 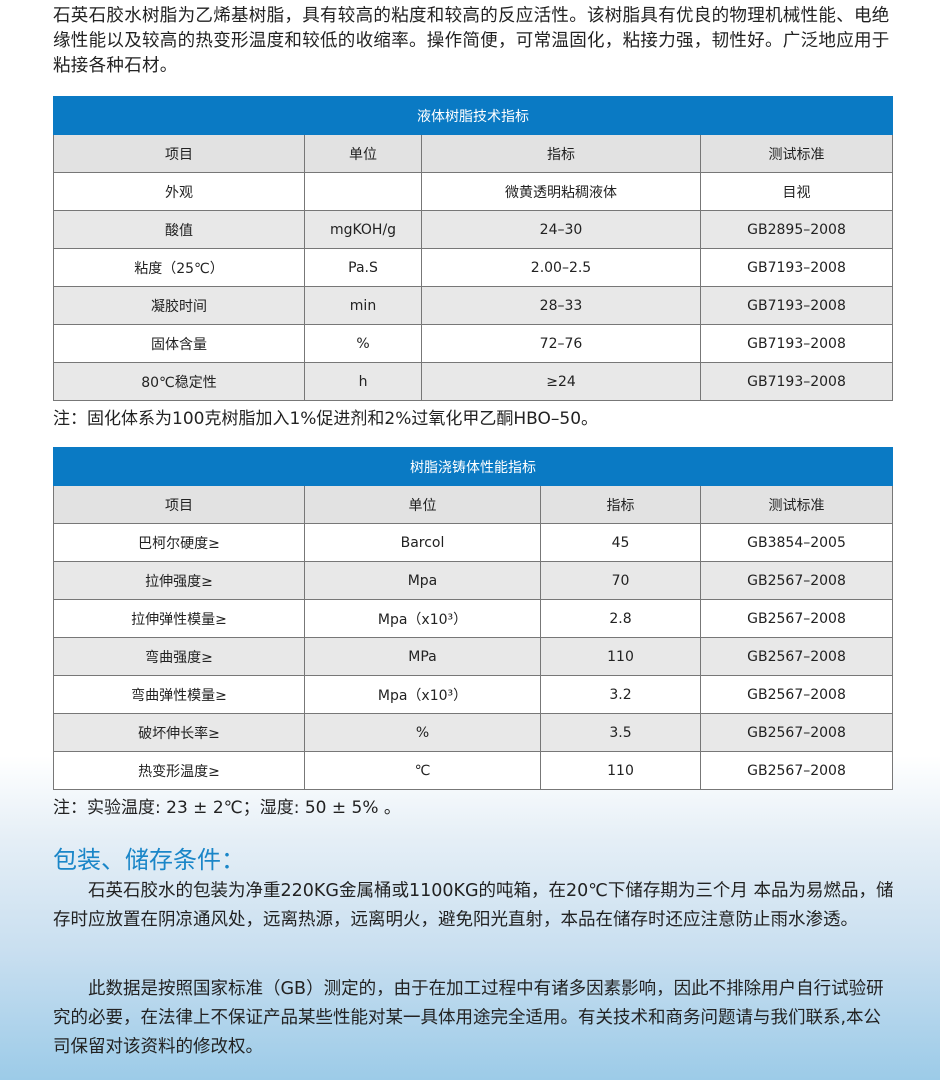 What do you see at coordinates (179, 580) in the screenshot?
I see `table-cell: 拉伸强度≥` at bounding box center [179, 580].